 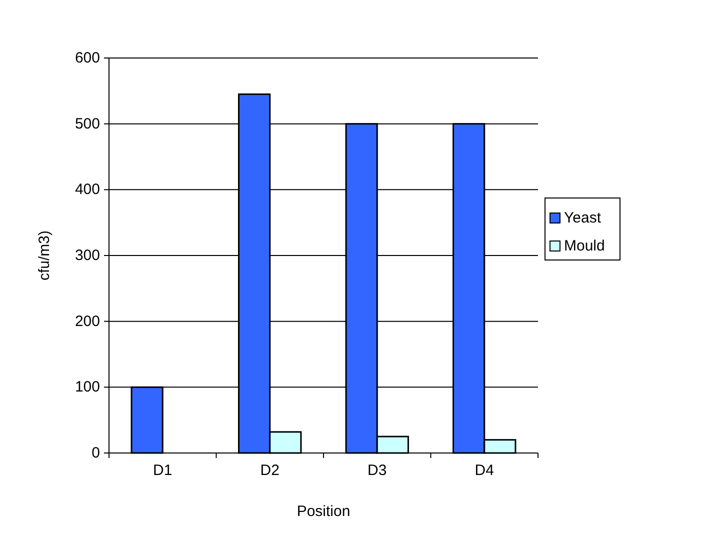 I want to click on x-tick-label: D1, so click(x=162, y=470).